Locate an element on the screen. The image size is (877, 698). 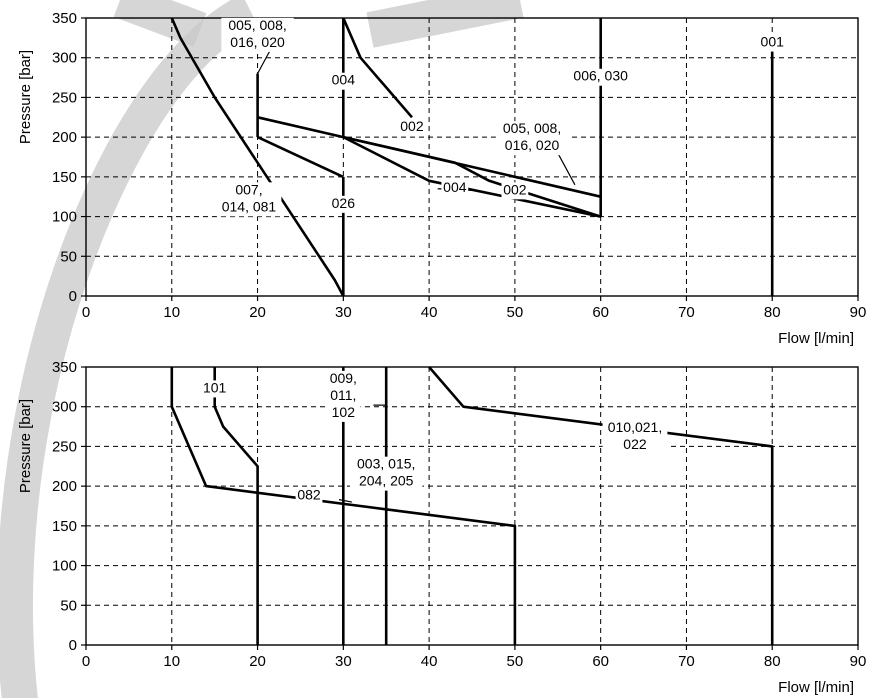
annotation-label: 026 is located at coordinates (344, 203).